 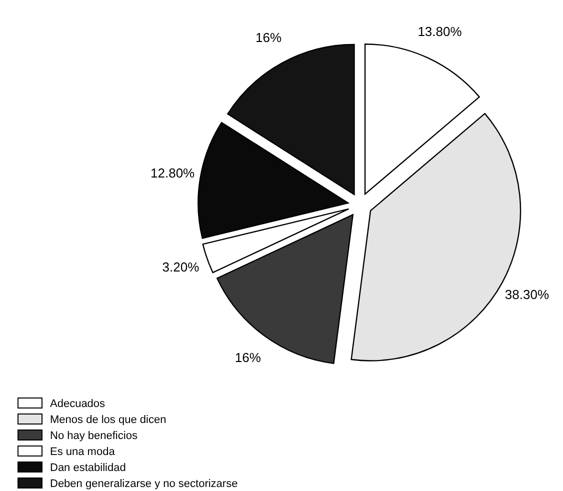 What do you see at coordinates (108, 420) in the screenshot?
I see `legend-label: Menos de los que dicen` at bounding box center [108, 420].